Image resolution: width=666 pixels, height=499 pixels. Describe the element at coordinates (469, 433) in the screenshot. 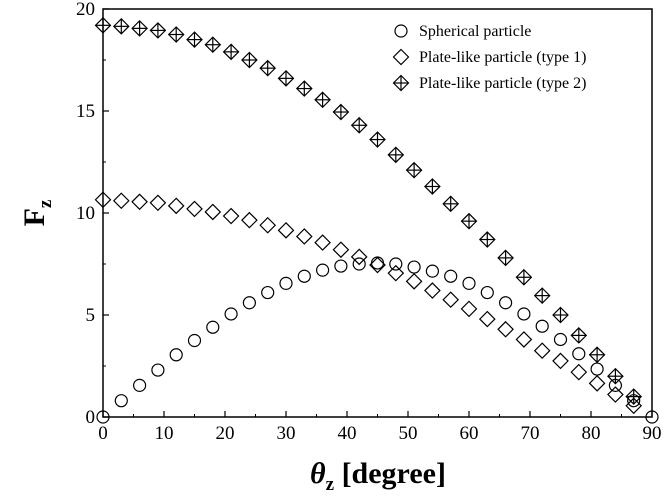

I see `x-tick-label: 60` at that location.